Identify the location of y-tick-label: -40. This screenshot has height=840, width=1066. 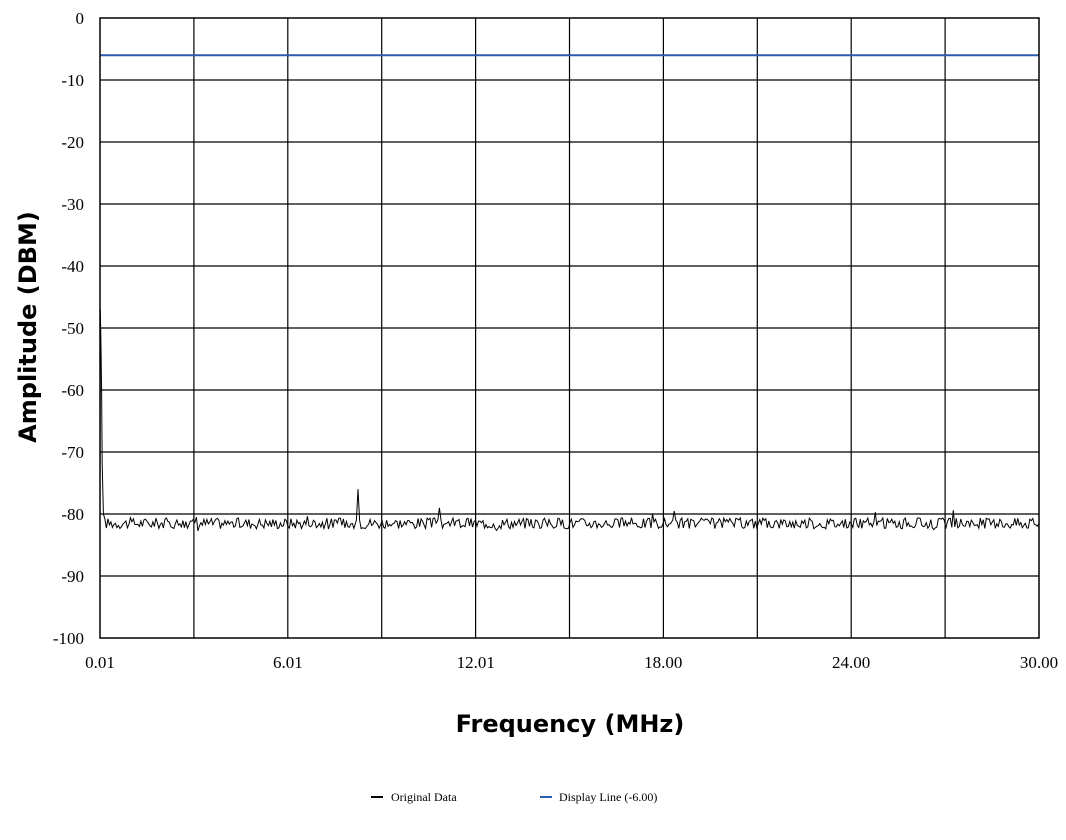
(72, 266).